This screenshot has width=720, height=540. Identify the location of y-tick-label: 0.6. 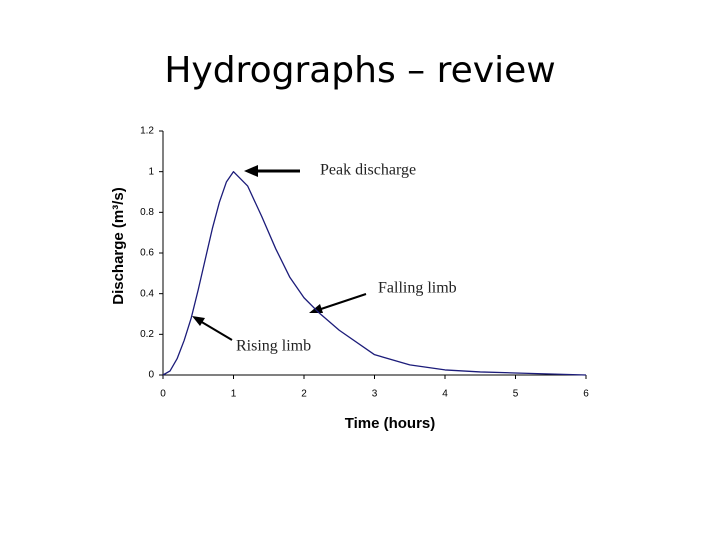
(147, 253).